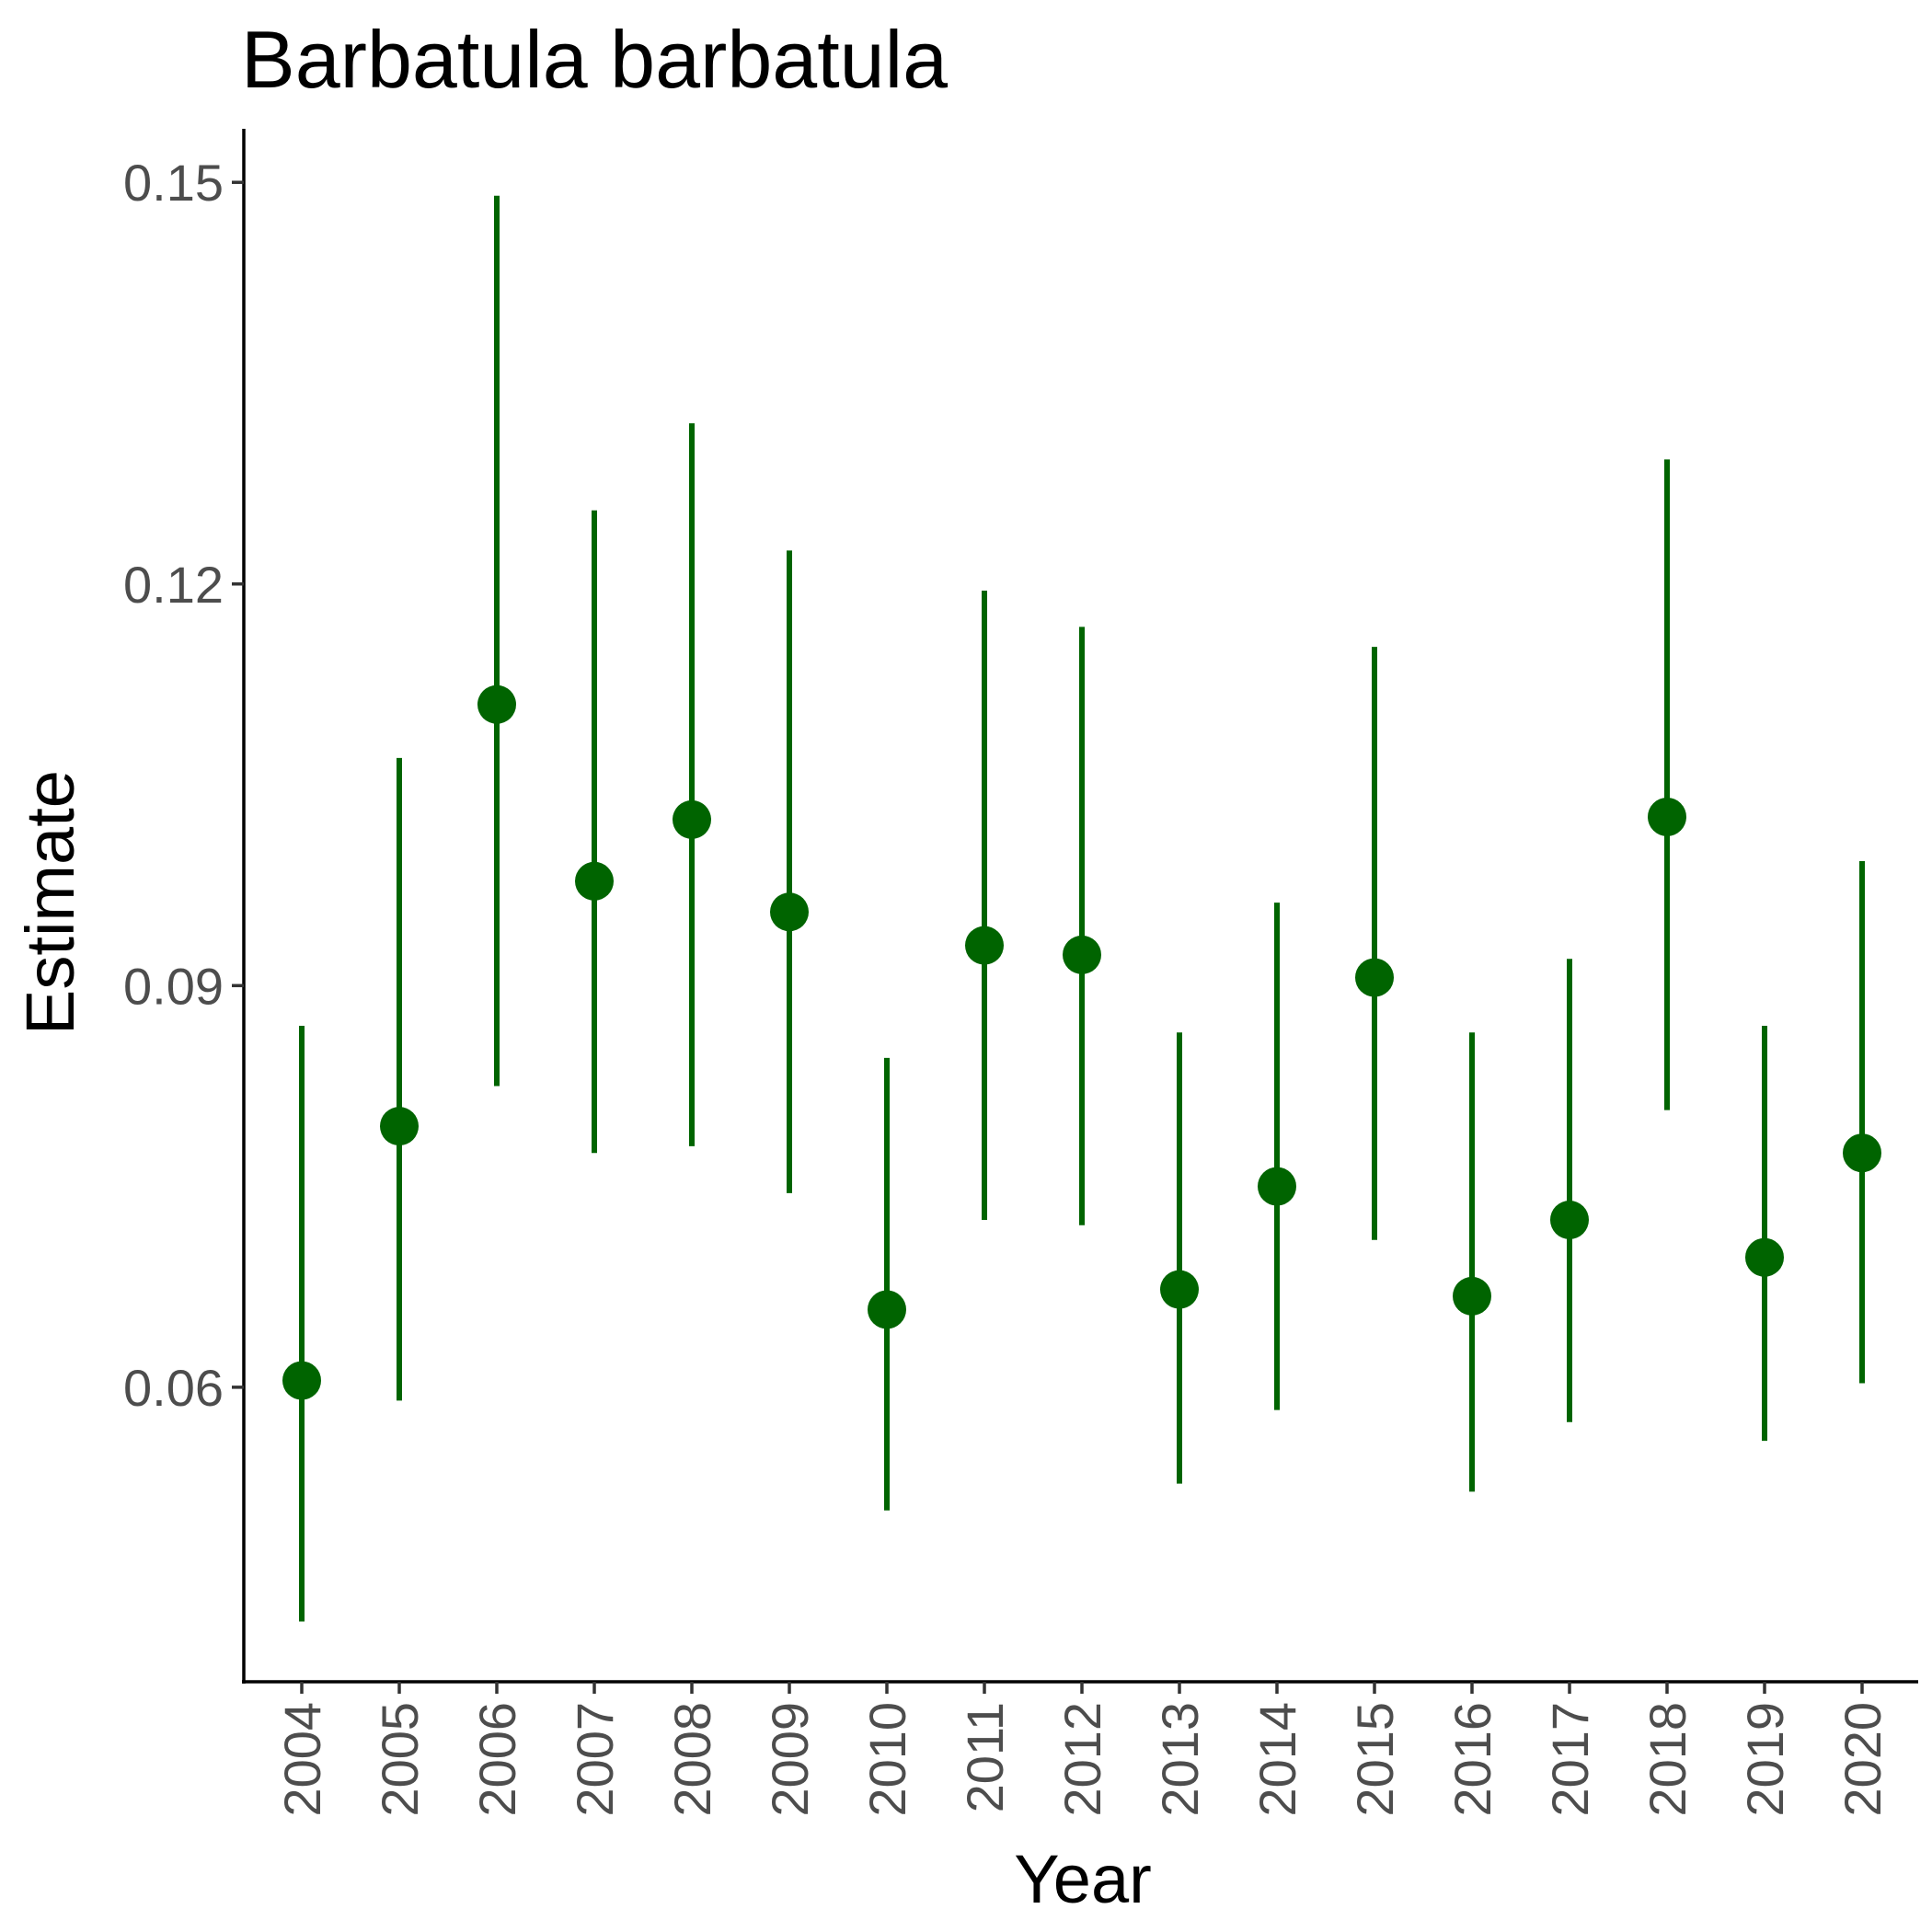 The image size is (1932, 1932). What do you see at coordinates (1375, 1759) in the screenshot?
I see `x-tick-label: 2015` at bounding box center [1375, 1759].